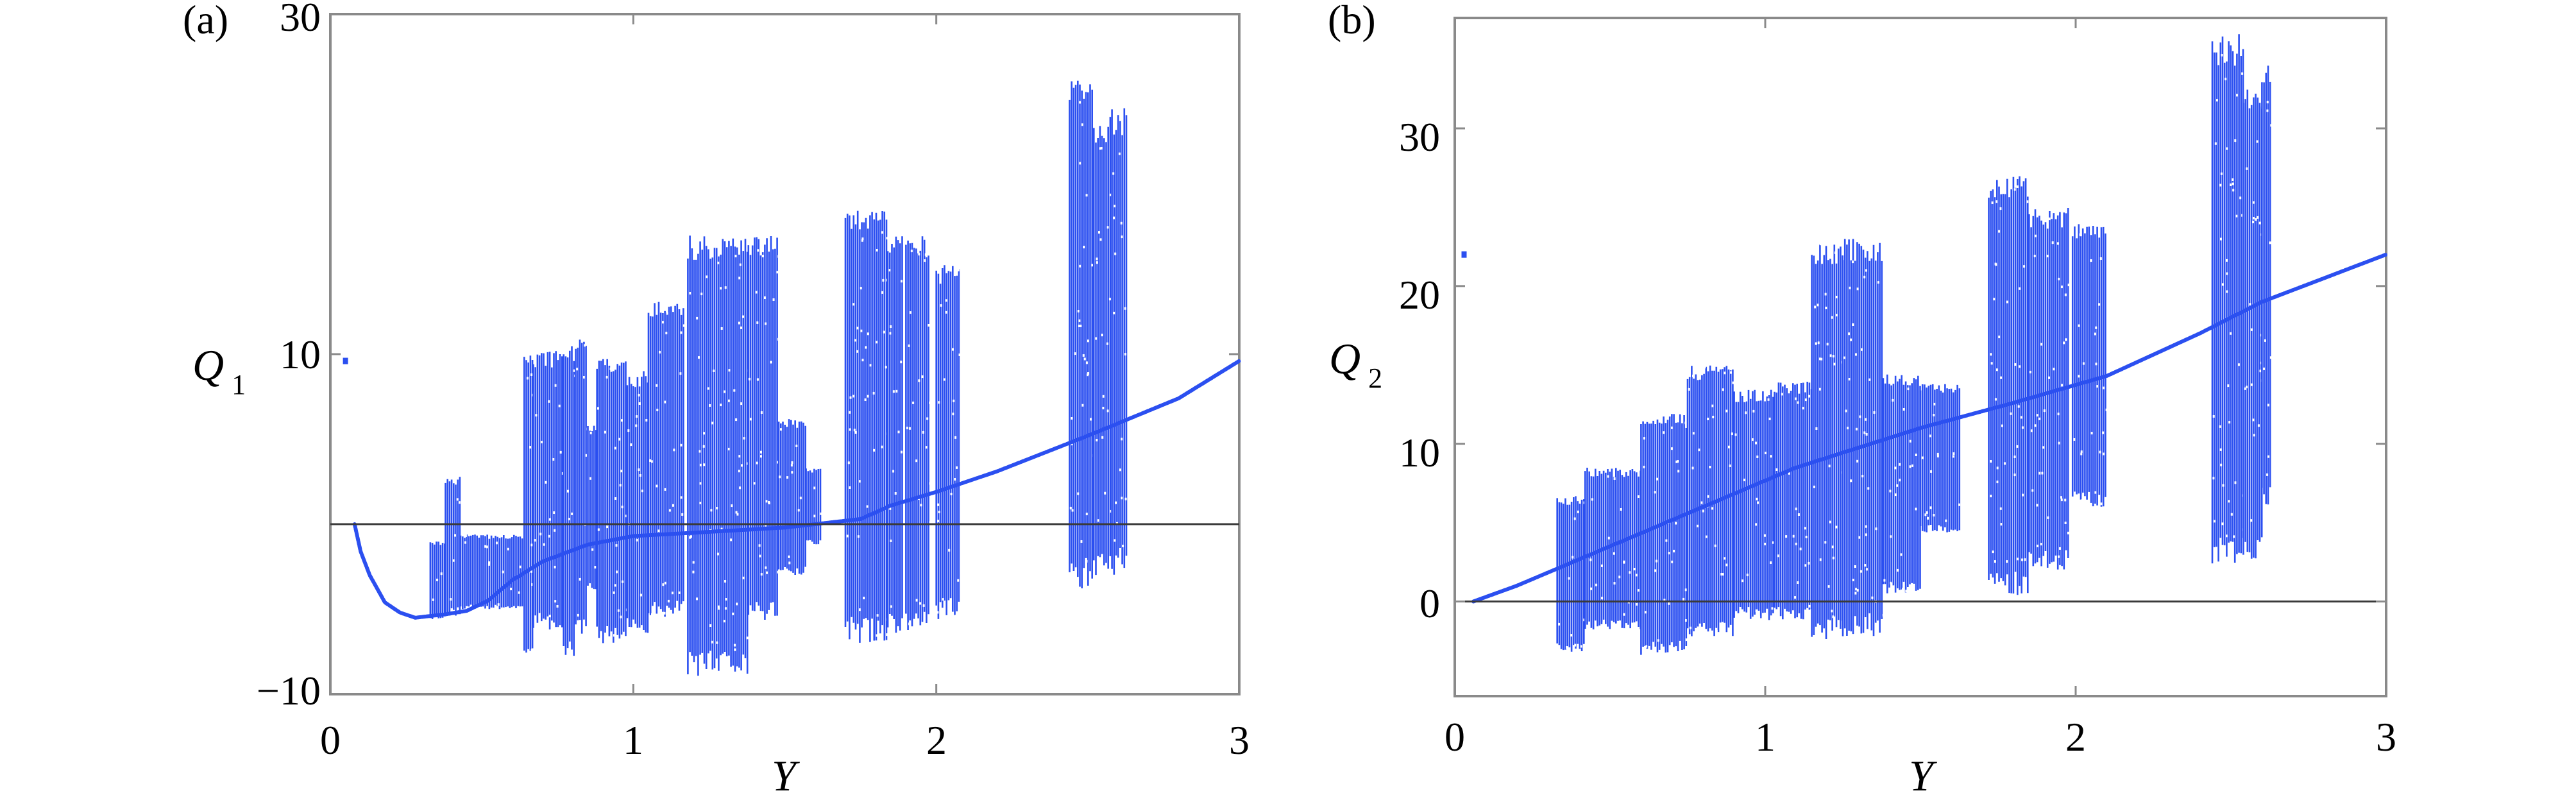 This screenshot has width=2576, height=793. What do you see at coordinates (633, 740) in the screenshot?
I see `panel-a-x-tick-label: 1` at bounding box center [633, 740].